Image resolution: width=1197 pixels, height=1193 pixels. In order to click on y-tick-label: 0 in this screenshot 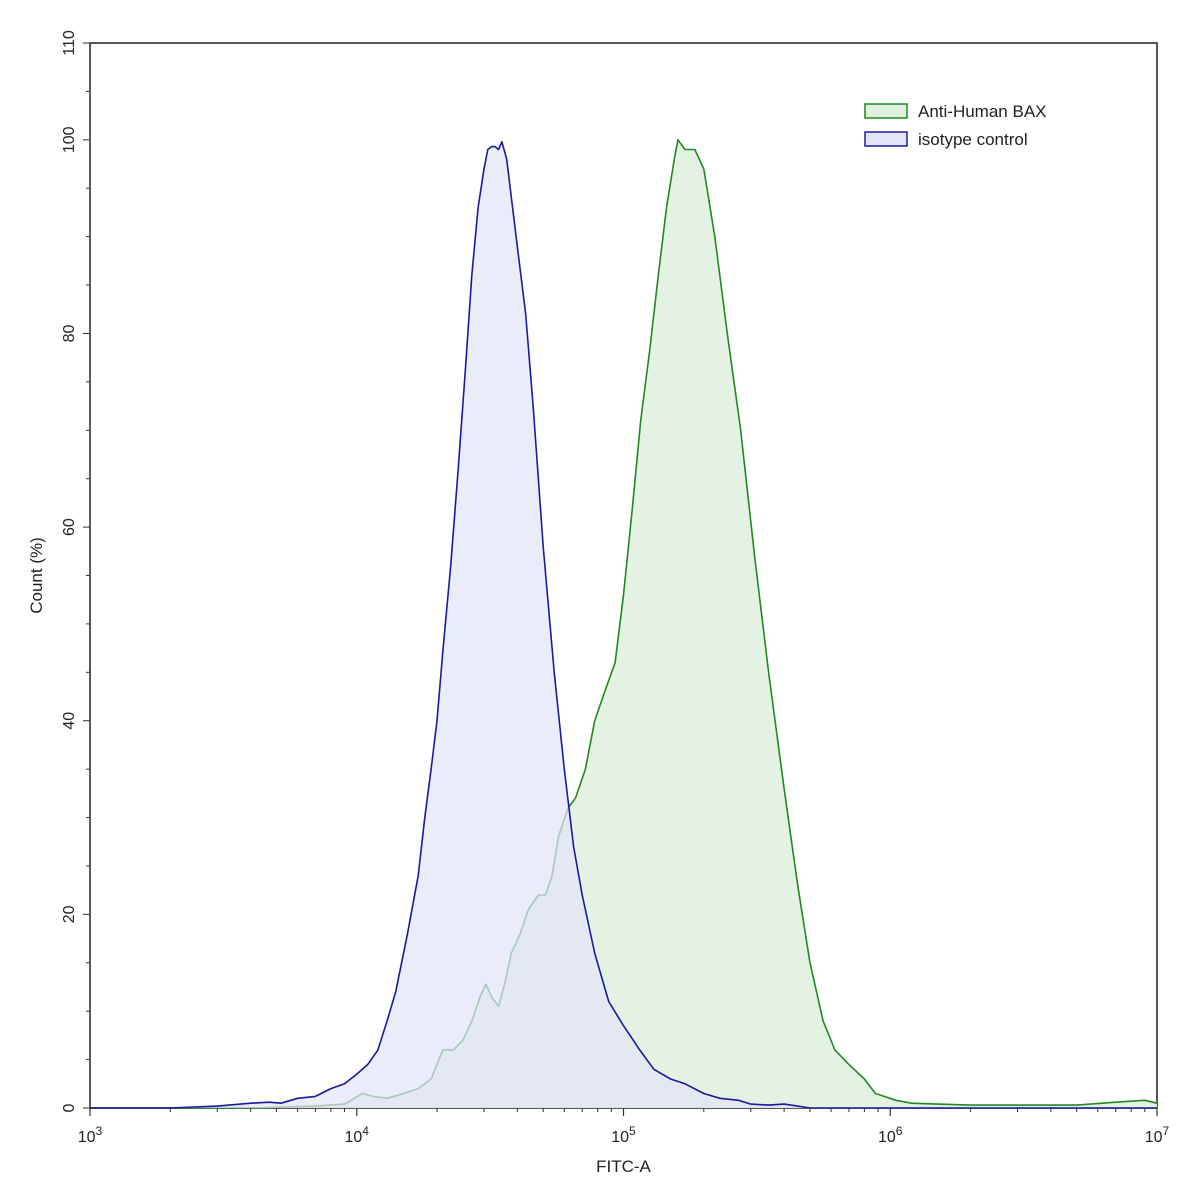, I will do `click(69, 1107)`.